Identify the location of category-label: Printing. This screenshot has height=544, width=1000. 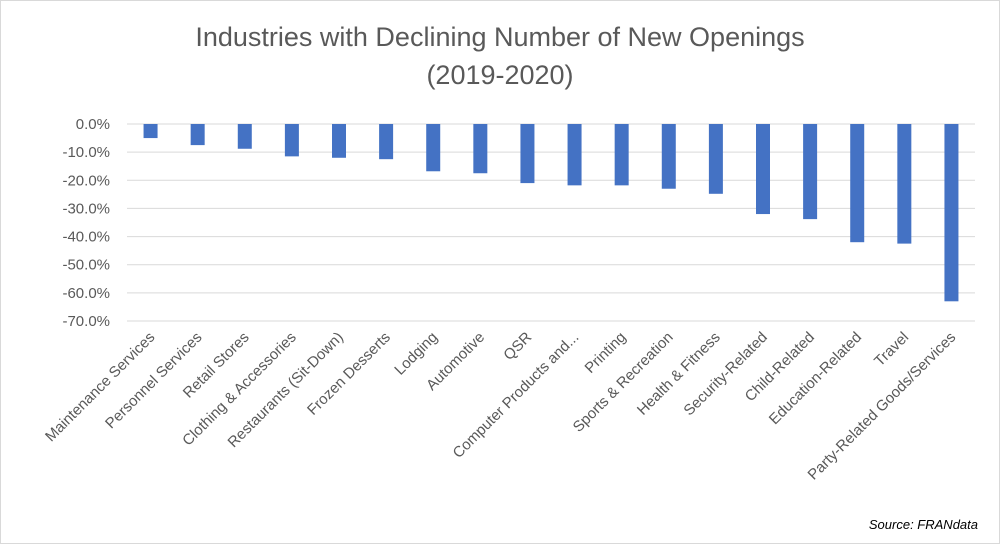
(606, 353).